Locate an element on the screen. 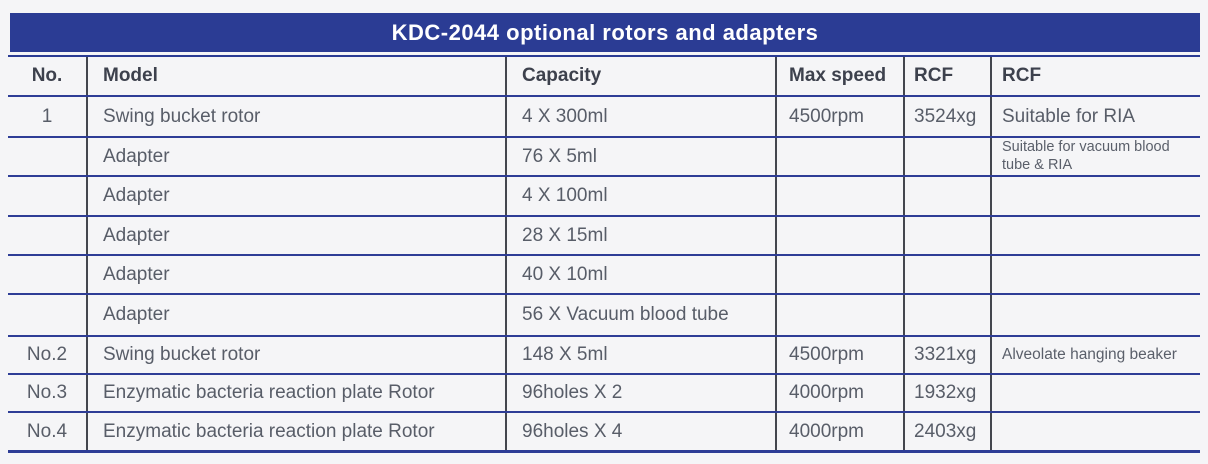 Image resolution: width=1208 pixels, height=464 pixels. cell-capacity: 28 X 15ml is located at coordinates (640, 235).